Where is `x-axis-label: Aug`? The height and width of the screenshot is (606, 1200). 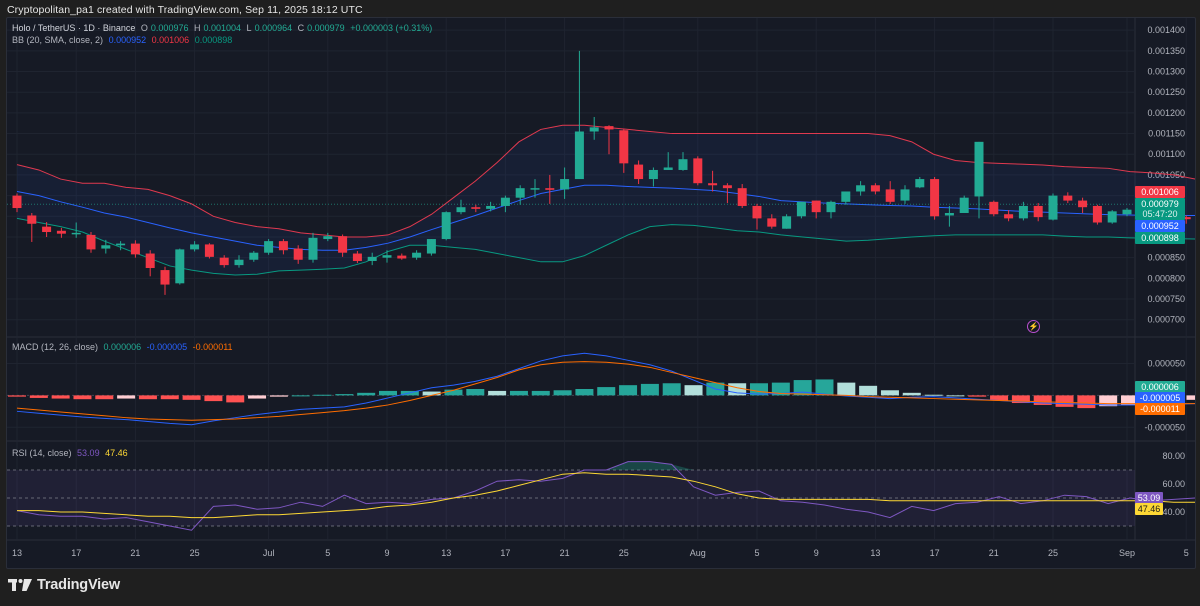
x-axis-label: Aug is located at coordinates (698, 553).